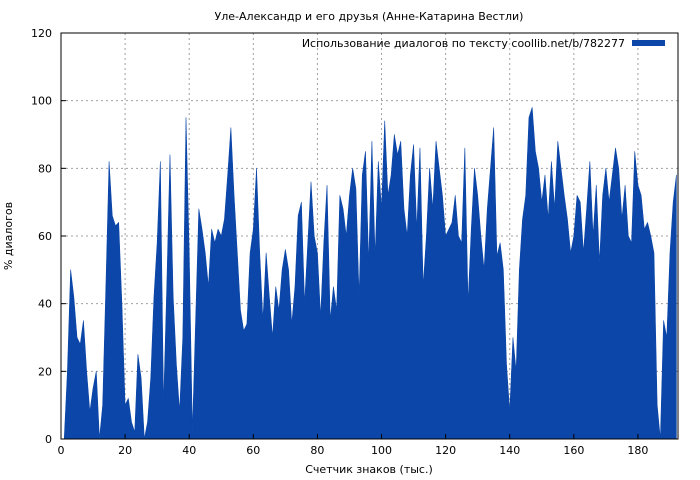  What do you see at coordinates (45, 236) in the screenshot?
I see `y-tick-label: 60` at bounding box center [45, 236].